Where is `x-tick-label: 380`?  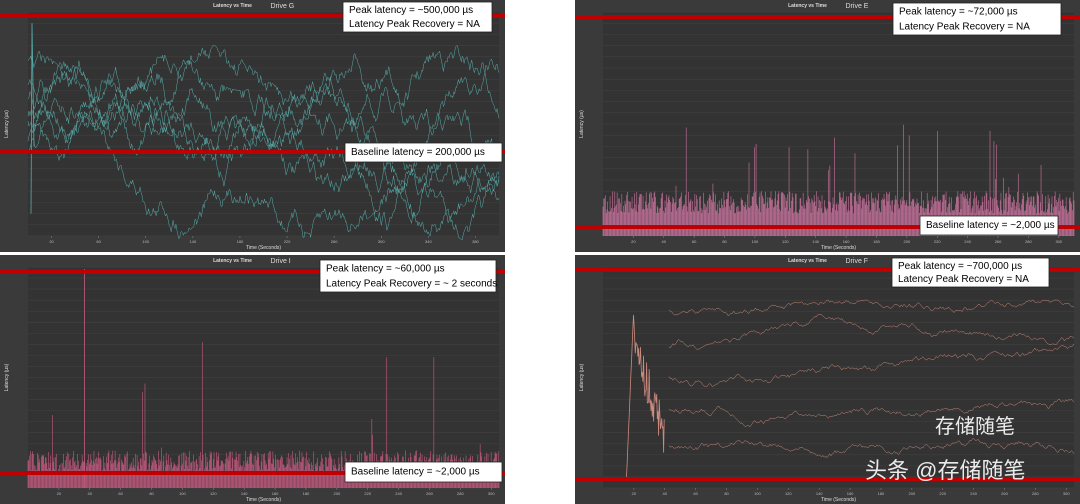 x-tick-label: 380 is located at coordinates (475, 241).